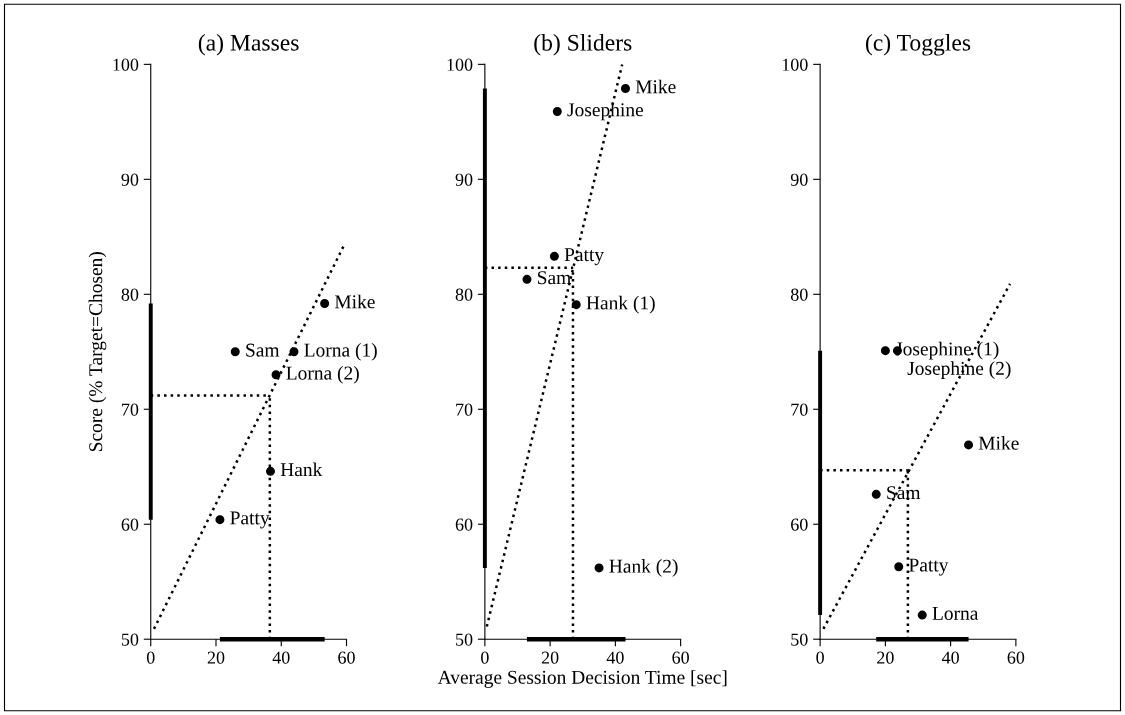  What do you see at coordinates (582, 679) in the screenshot?
I see `x-axis-title: Average Session Decision Time [sec]` at bounding box center [582, 679].